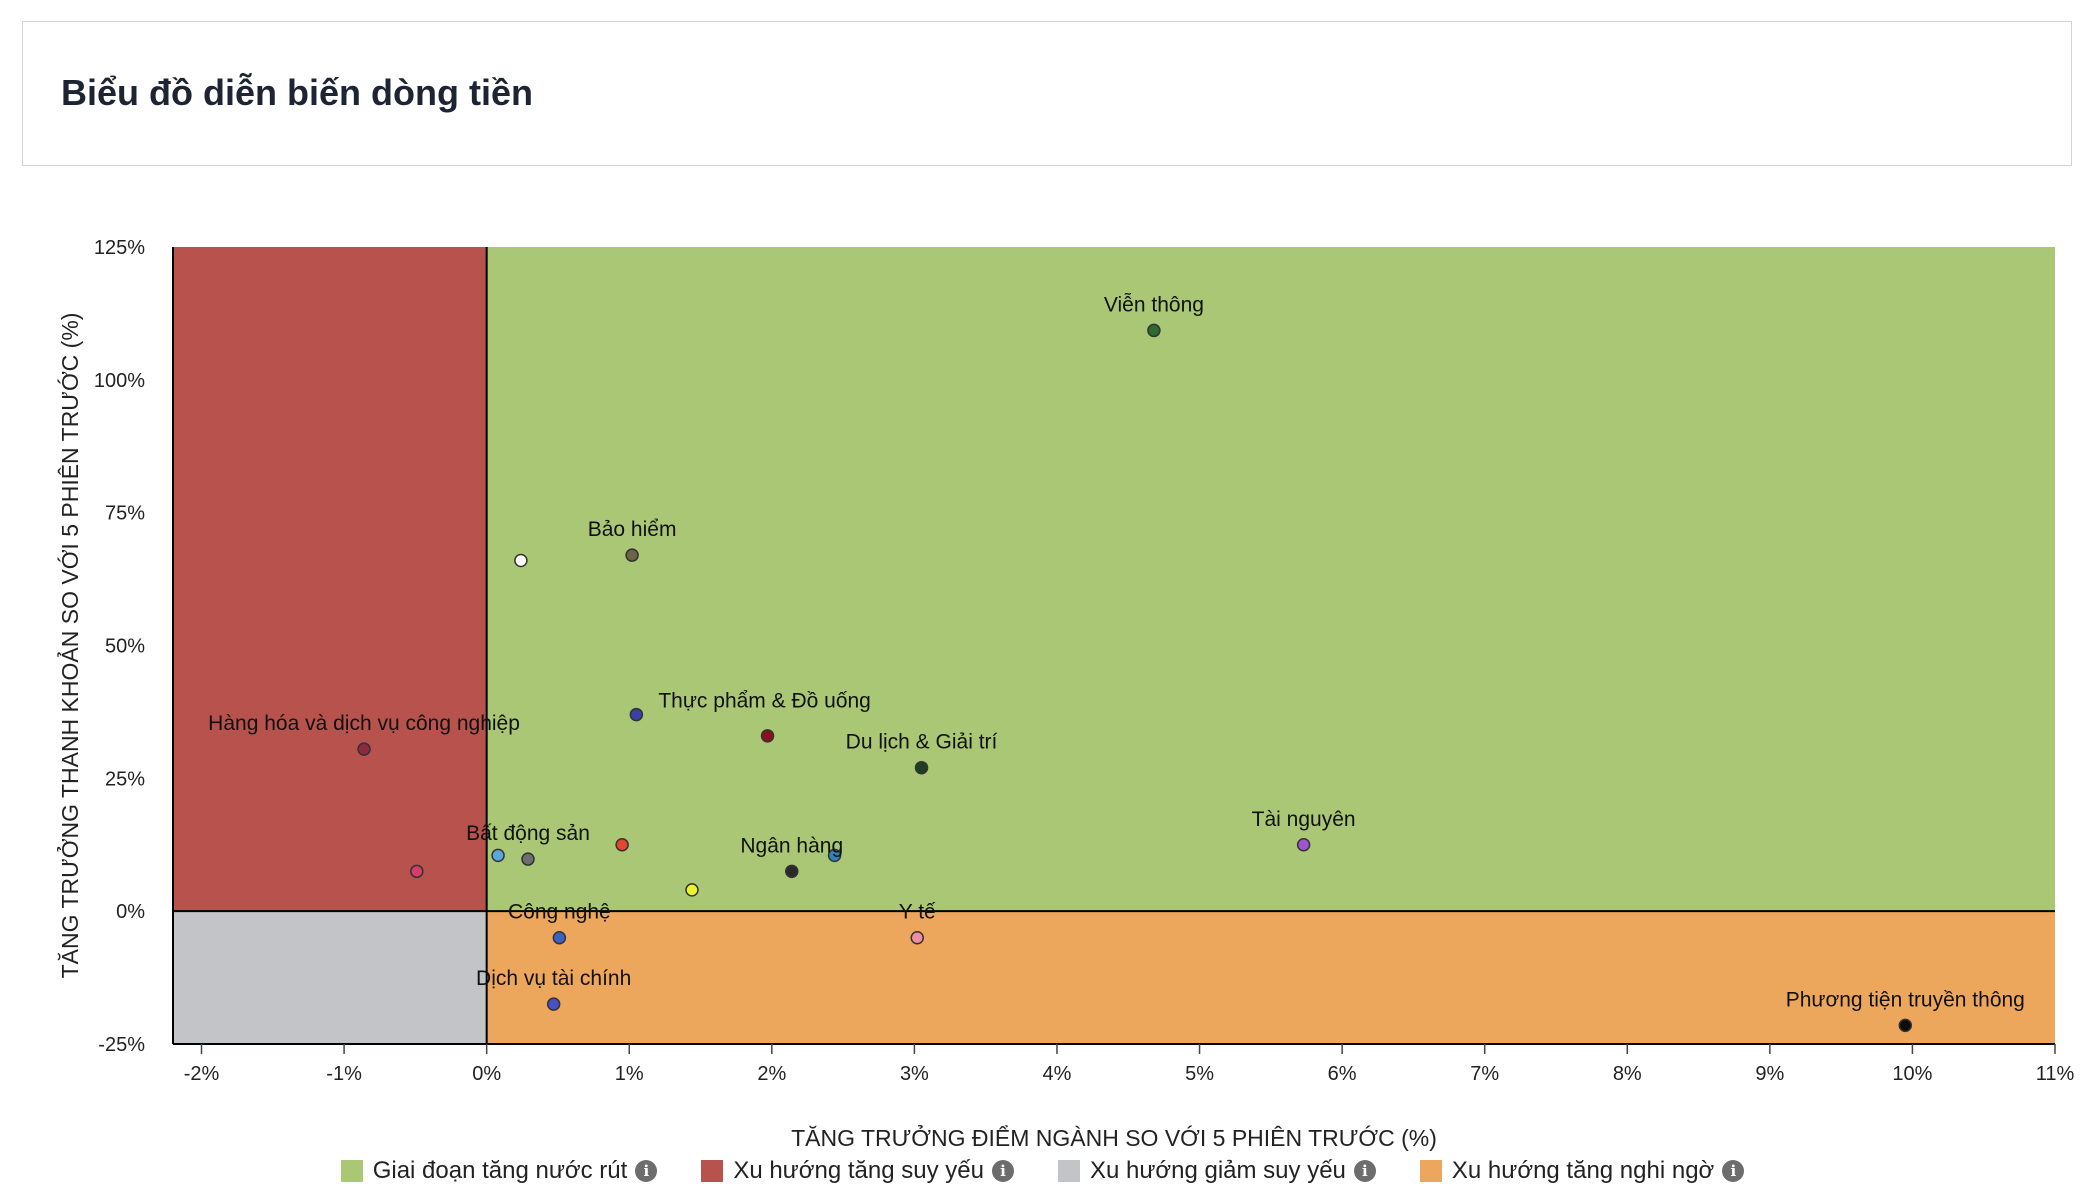  I want to click on point-label-dich-vu-tai-chinh: Dịch vụ tài chính, so click(553, 978).